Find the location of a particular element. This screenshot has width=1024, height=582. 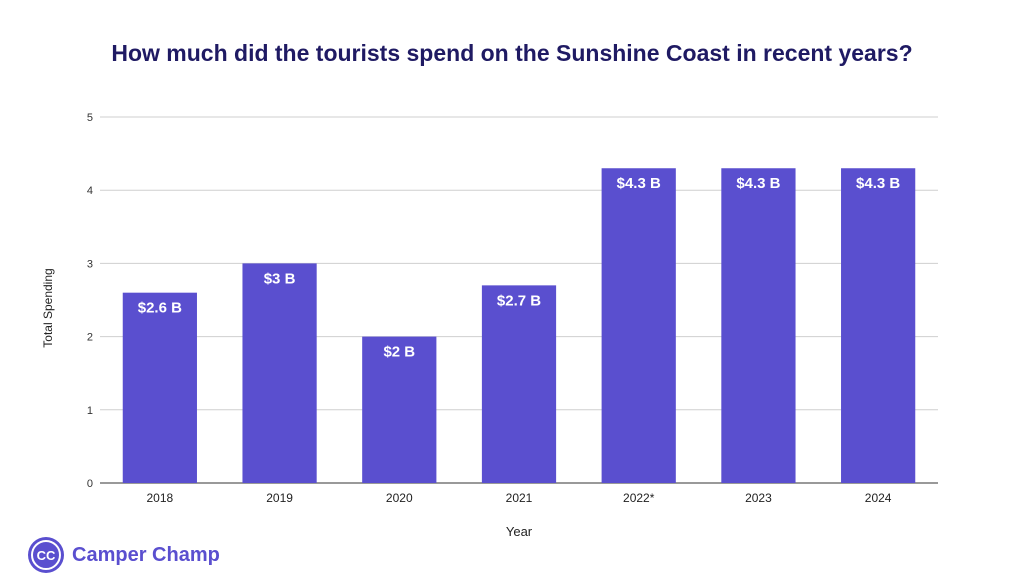

bar-data-label: $2.6 B is located at coordinates (160, 308).